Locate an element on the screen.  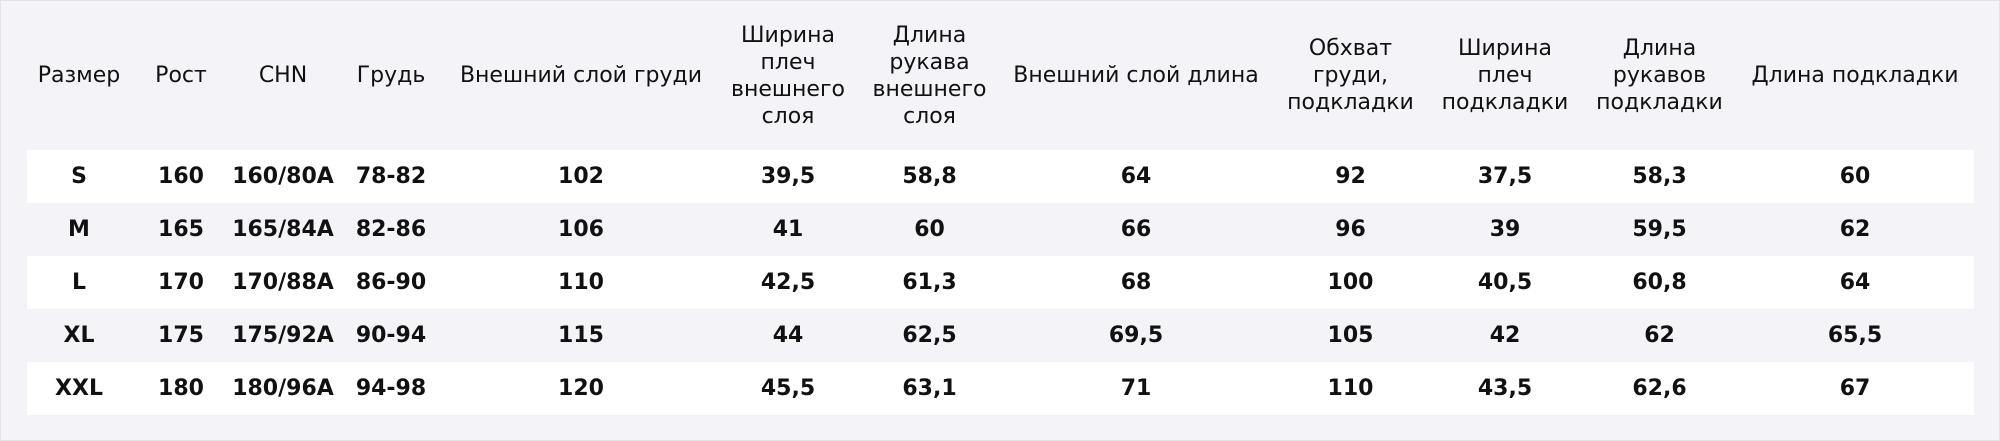
table-cell: 102 is located at coordinates (581, 176).